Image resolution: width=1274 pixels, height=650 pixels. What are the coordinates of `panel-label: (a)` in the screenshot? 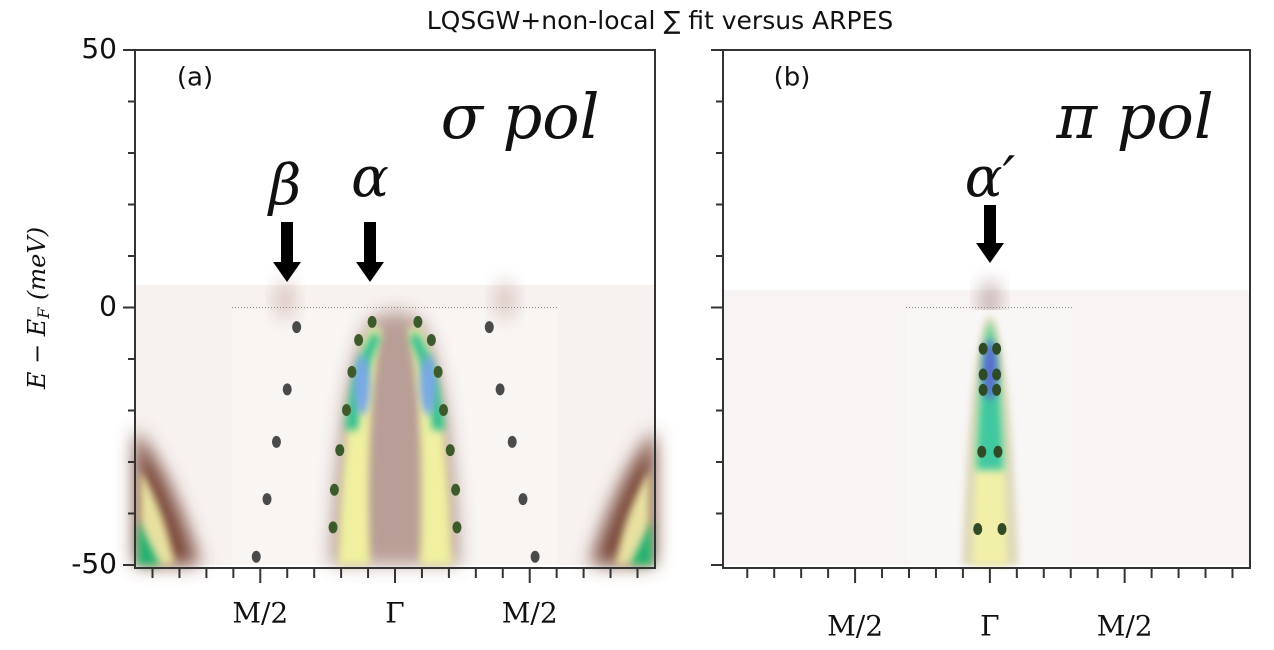 It's located at (195, 78).